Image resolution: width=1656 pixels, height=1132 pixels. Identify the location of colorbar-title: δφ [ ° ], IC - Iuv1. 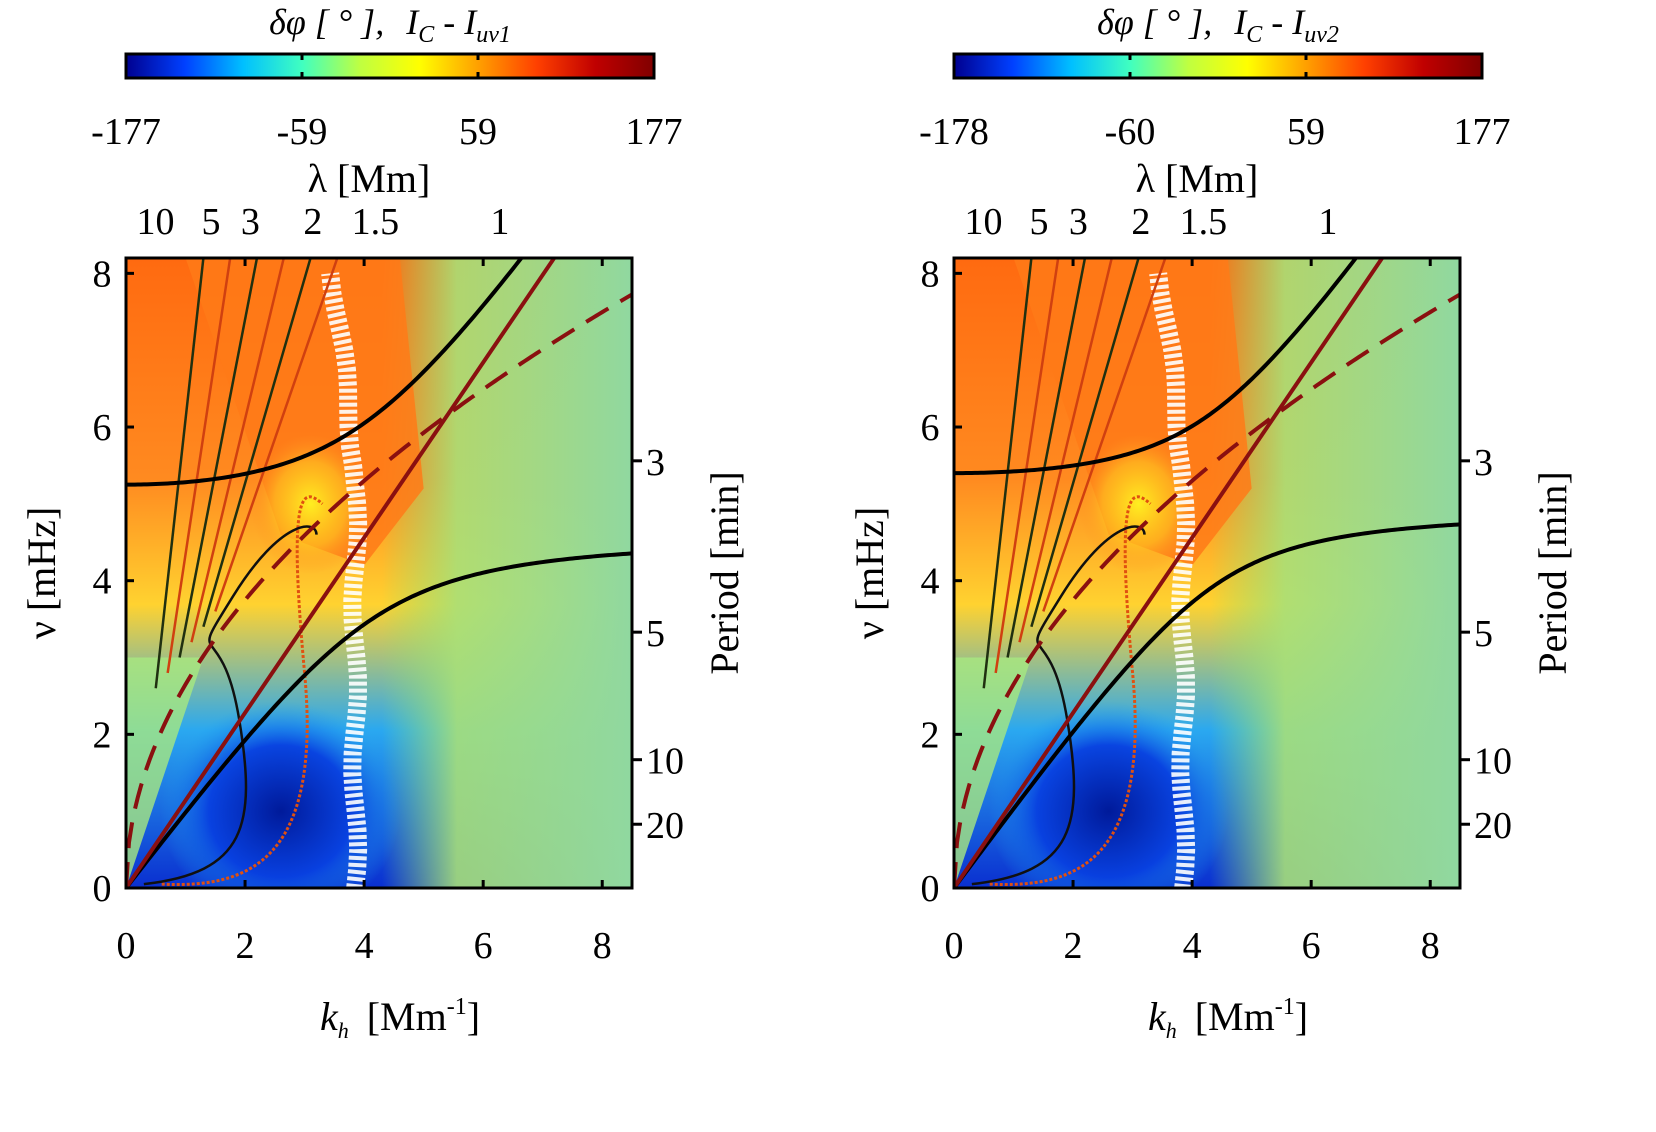
(390, 25).